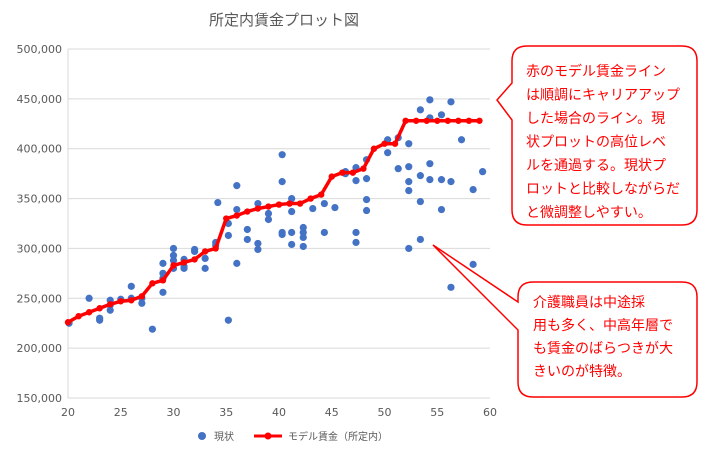 The height and width of the screenshot is (463, 704). Describe the element at coordinates (589, 213) in the screenshot. I see `callout-line: と微調整しやすい。` at that location.